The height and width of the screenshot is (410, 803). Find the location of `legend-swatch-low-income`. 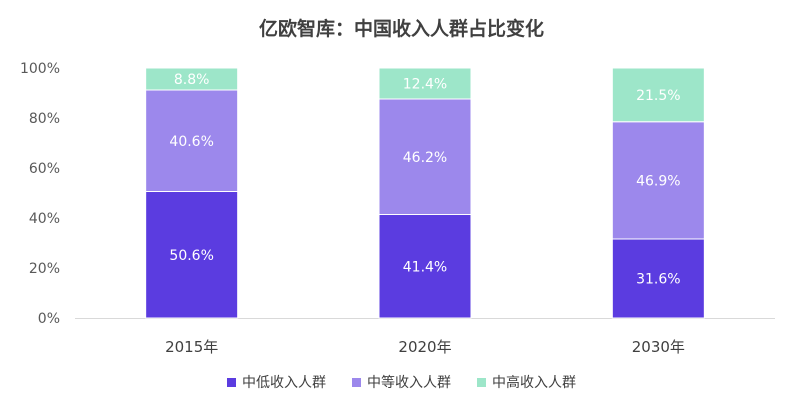

legend-swatch-low-income is located at coordinates (231, 382).